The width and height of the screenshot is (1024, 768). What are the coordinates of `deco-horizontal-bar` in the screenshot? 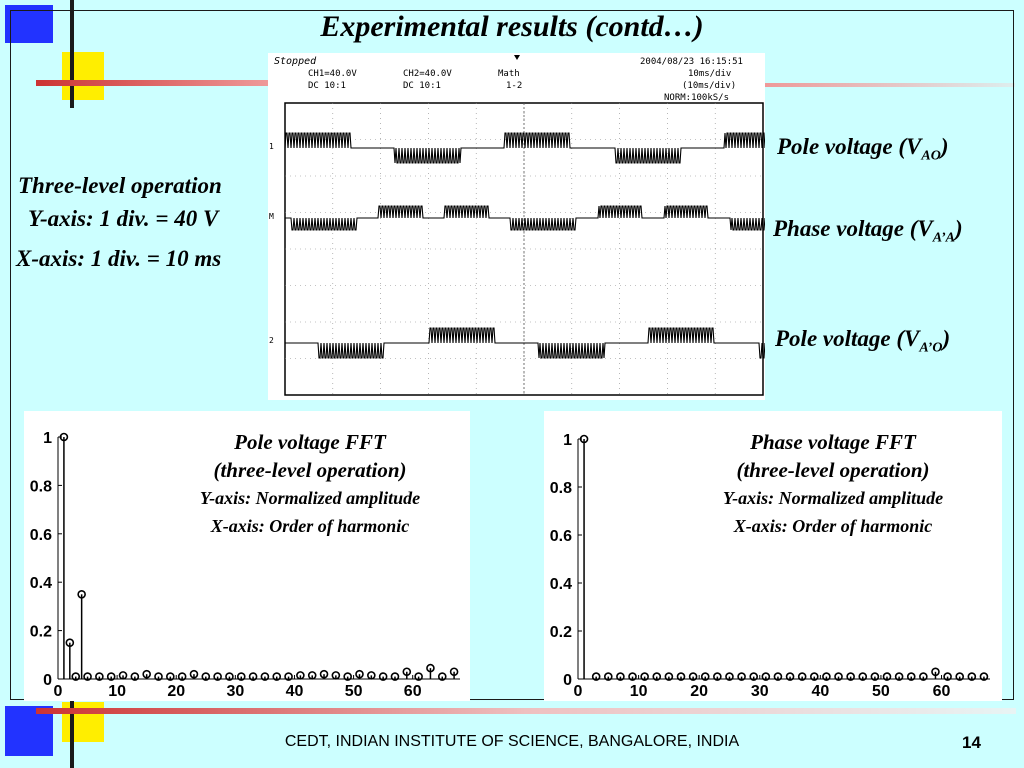 It's located at (152, 83).